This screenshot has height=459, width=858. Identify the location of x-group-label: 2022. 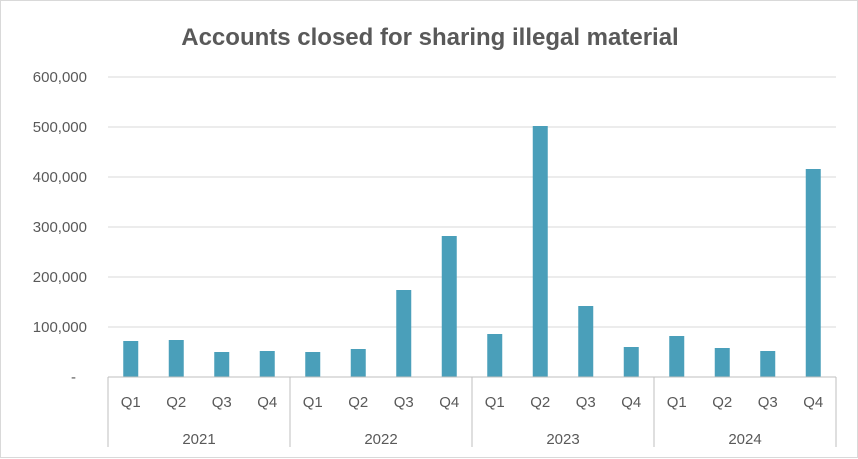
(380, 439).